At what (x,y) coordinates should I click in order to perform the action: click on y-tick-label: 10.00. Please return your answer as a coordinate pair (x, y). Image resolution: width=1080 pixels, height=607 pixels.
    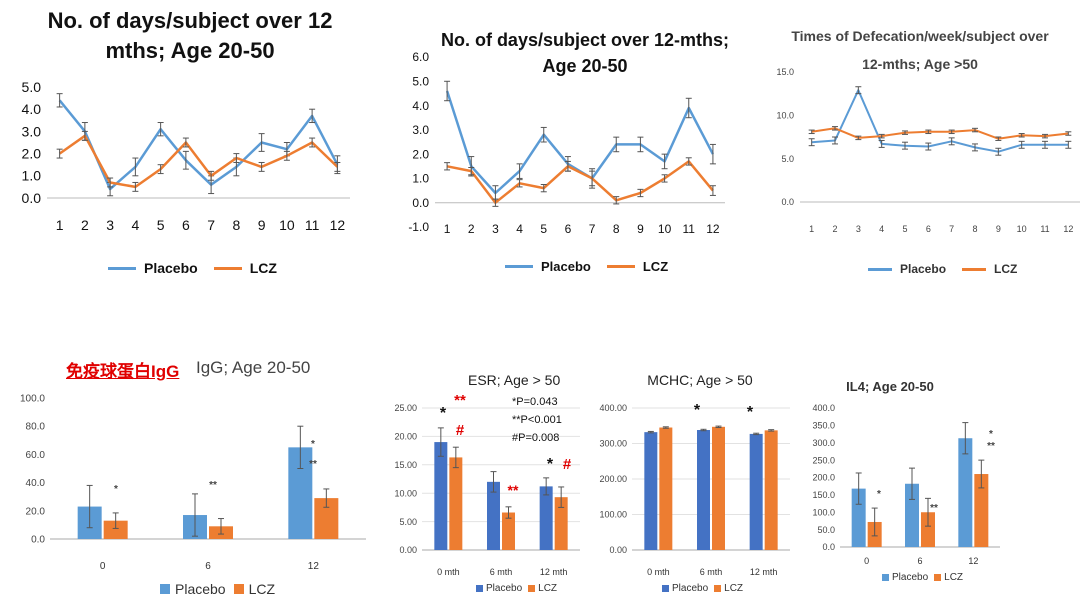
    Looking at the image, I should click on (405, 493).